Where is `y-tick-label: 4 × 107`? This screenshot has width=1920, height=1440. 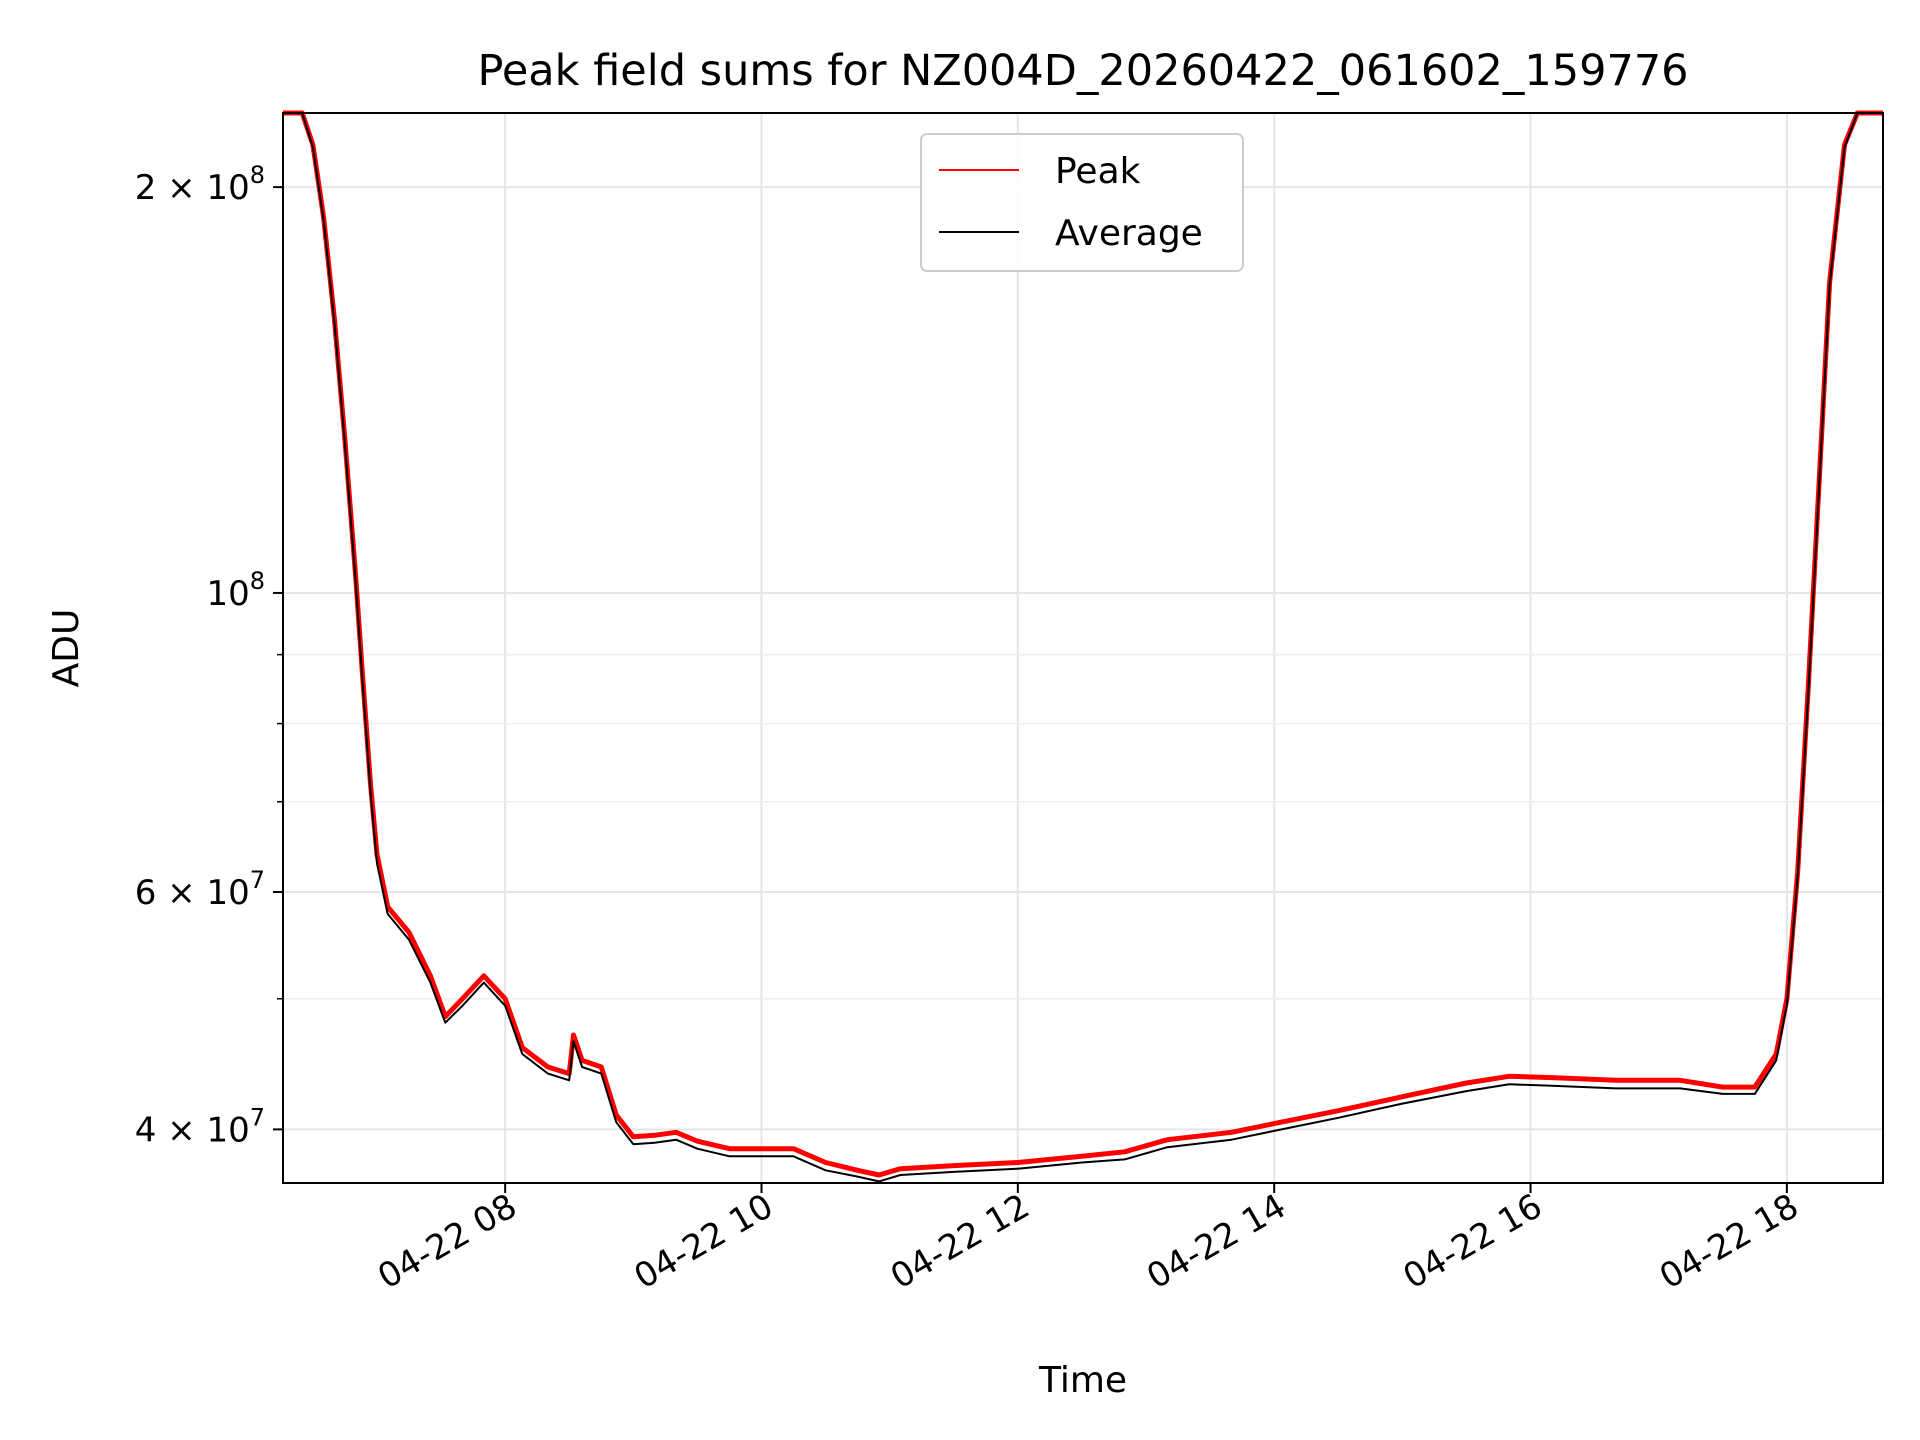 y-tick-label: 4 × 107 is located at coordinates (200, 1126).